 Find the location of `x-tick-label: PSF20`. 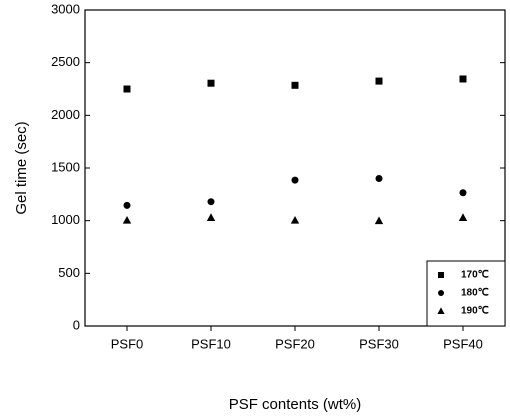

x-tick-label: PSF20 is located at coordinates (295, 343).